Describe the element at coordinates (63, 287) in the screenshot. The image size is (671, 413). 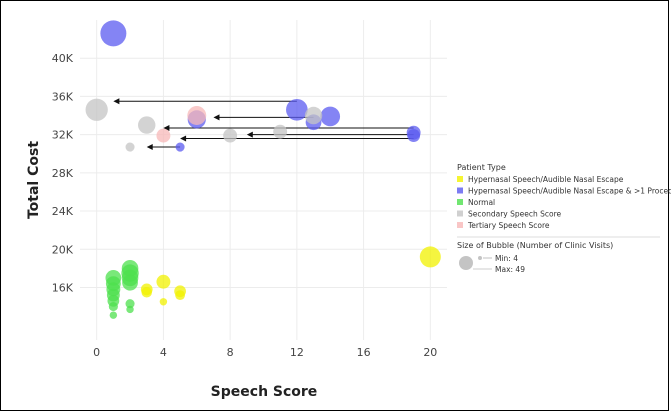
I see `y-tick-label: 16K` at that location.